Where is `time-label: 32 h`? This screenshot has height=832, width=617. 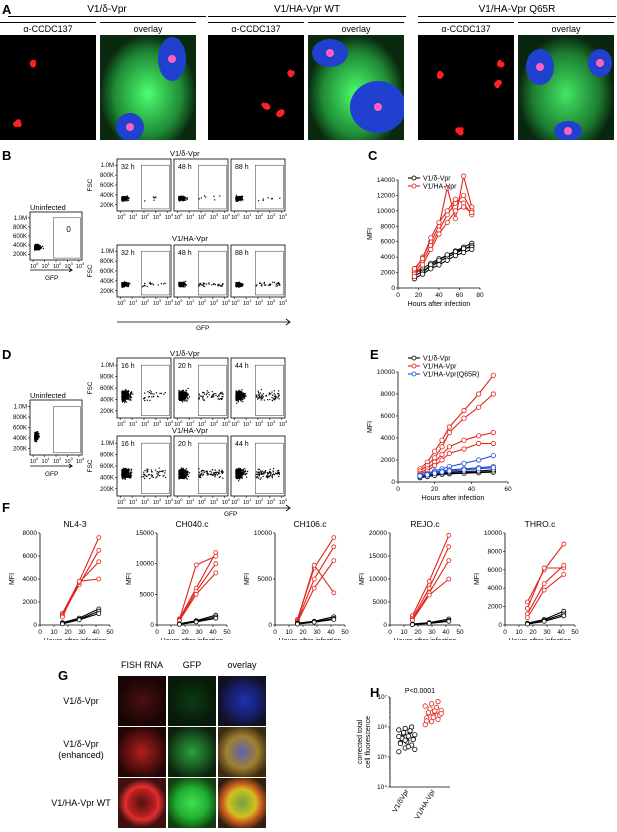
time-label: 32 h is located at coordinates (128, 253).